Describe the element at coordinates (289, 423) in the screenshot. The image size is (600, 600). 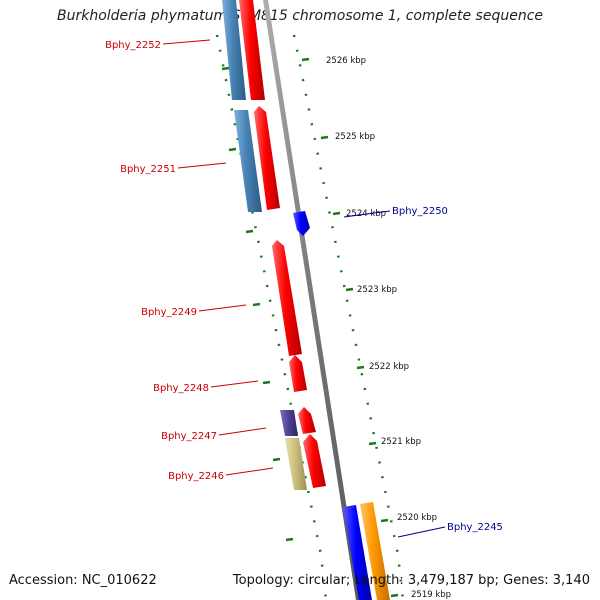
I see `gene-bphy-2247-purple` at that location.